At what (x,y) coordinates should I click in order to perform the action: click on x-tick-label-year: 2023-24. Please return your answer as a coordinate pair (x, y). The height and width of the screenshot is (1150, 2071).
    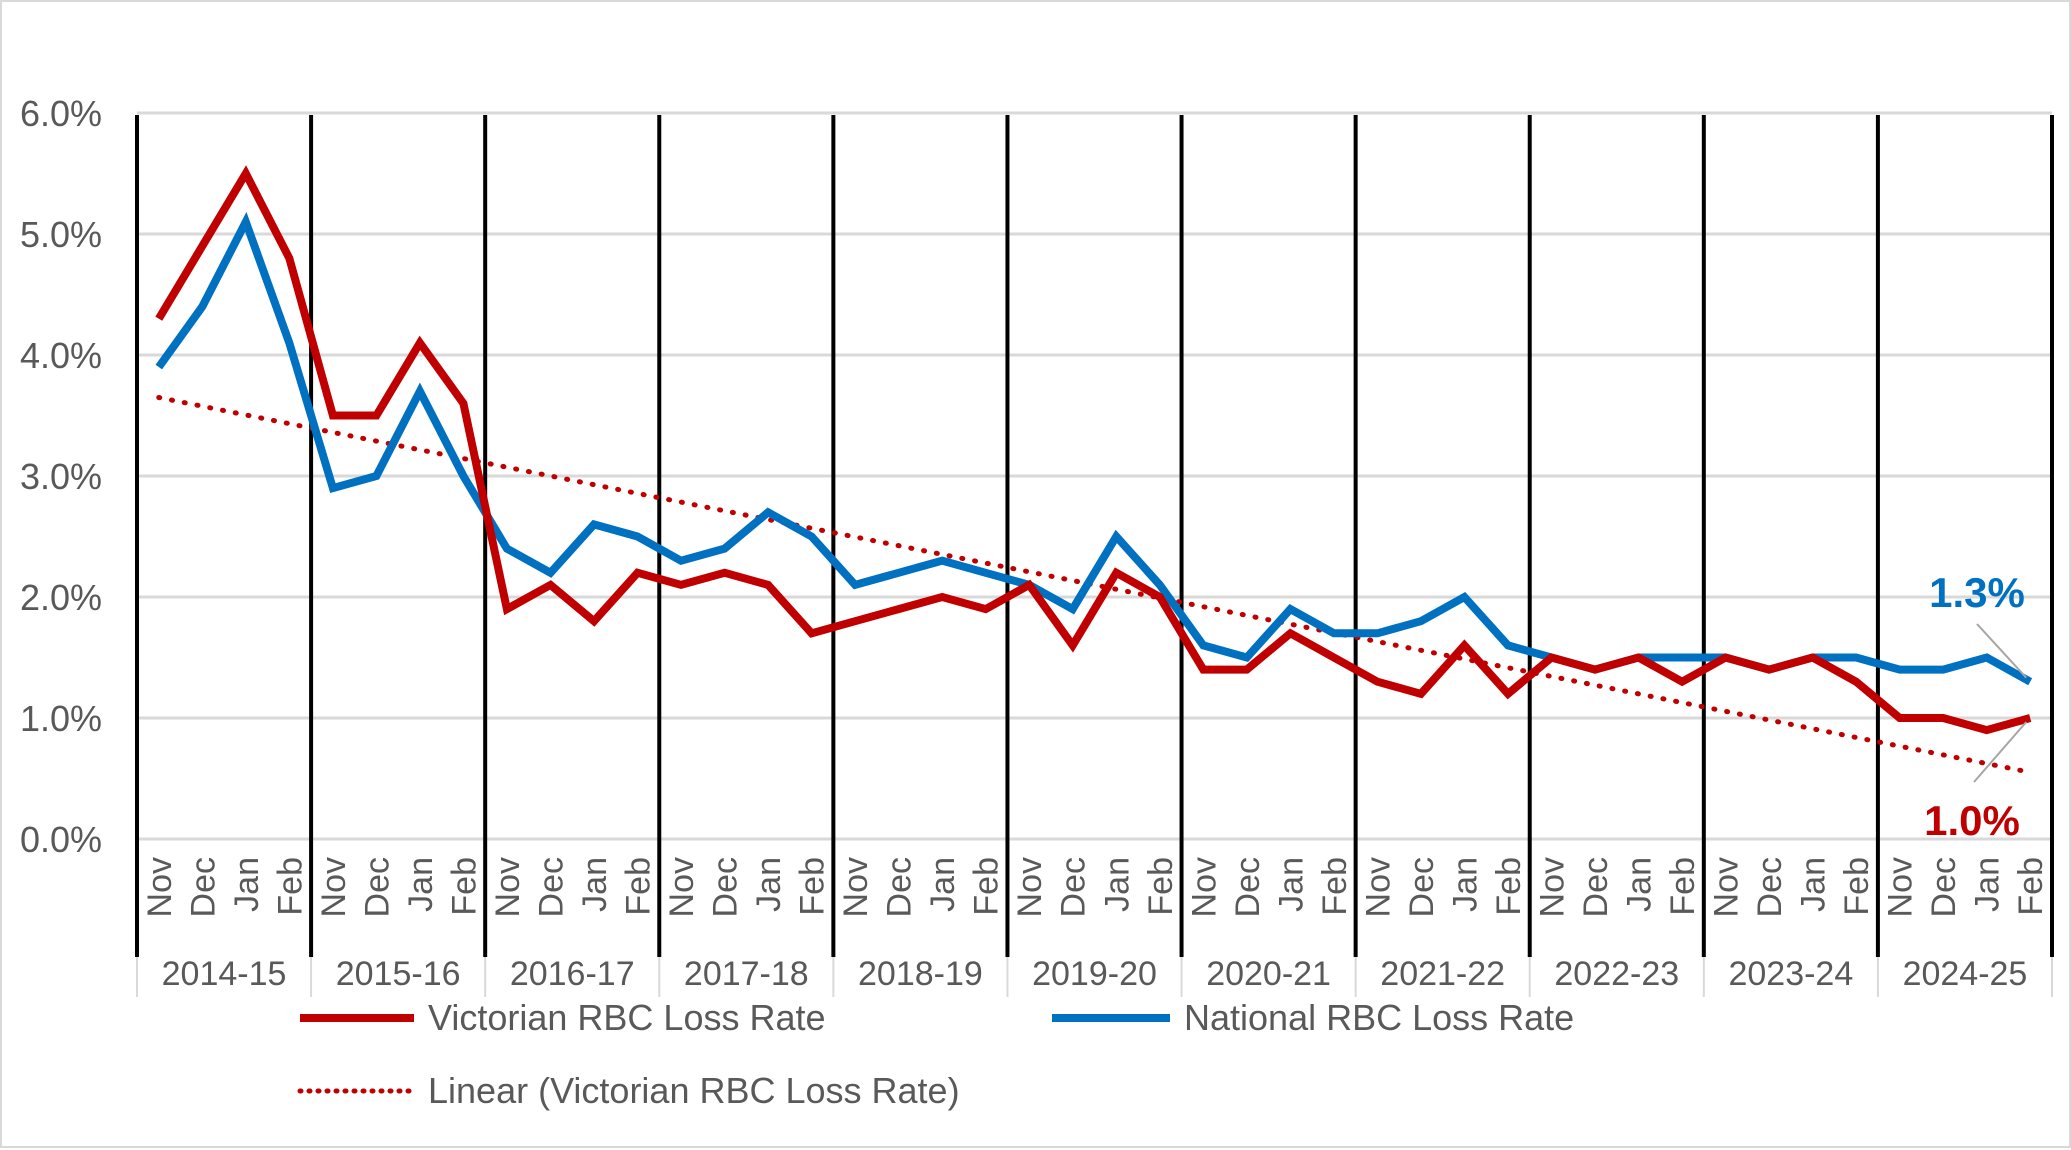
    Looking at the image, I should click on (1790, 974).